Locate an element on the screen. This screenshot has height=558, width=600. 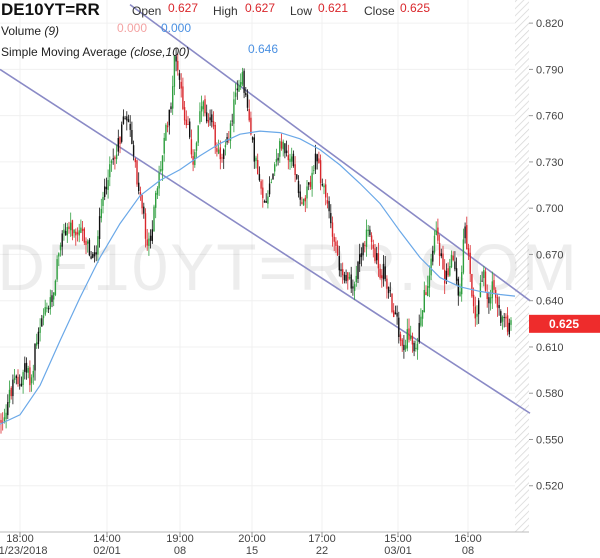
x-tick-time-label: 15:00 is located at coordinates (398, 539).